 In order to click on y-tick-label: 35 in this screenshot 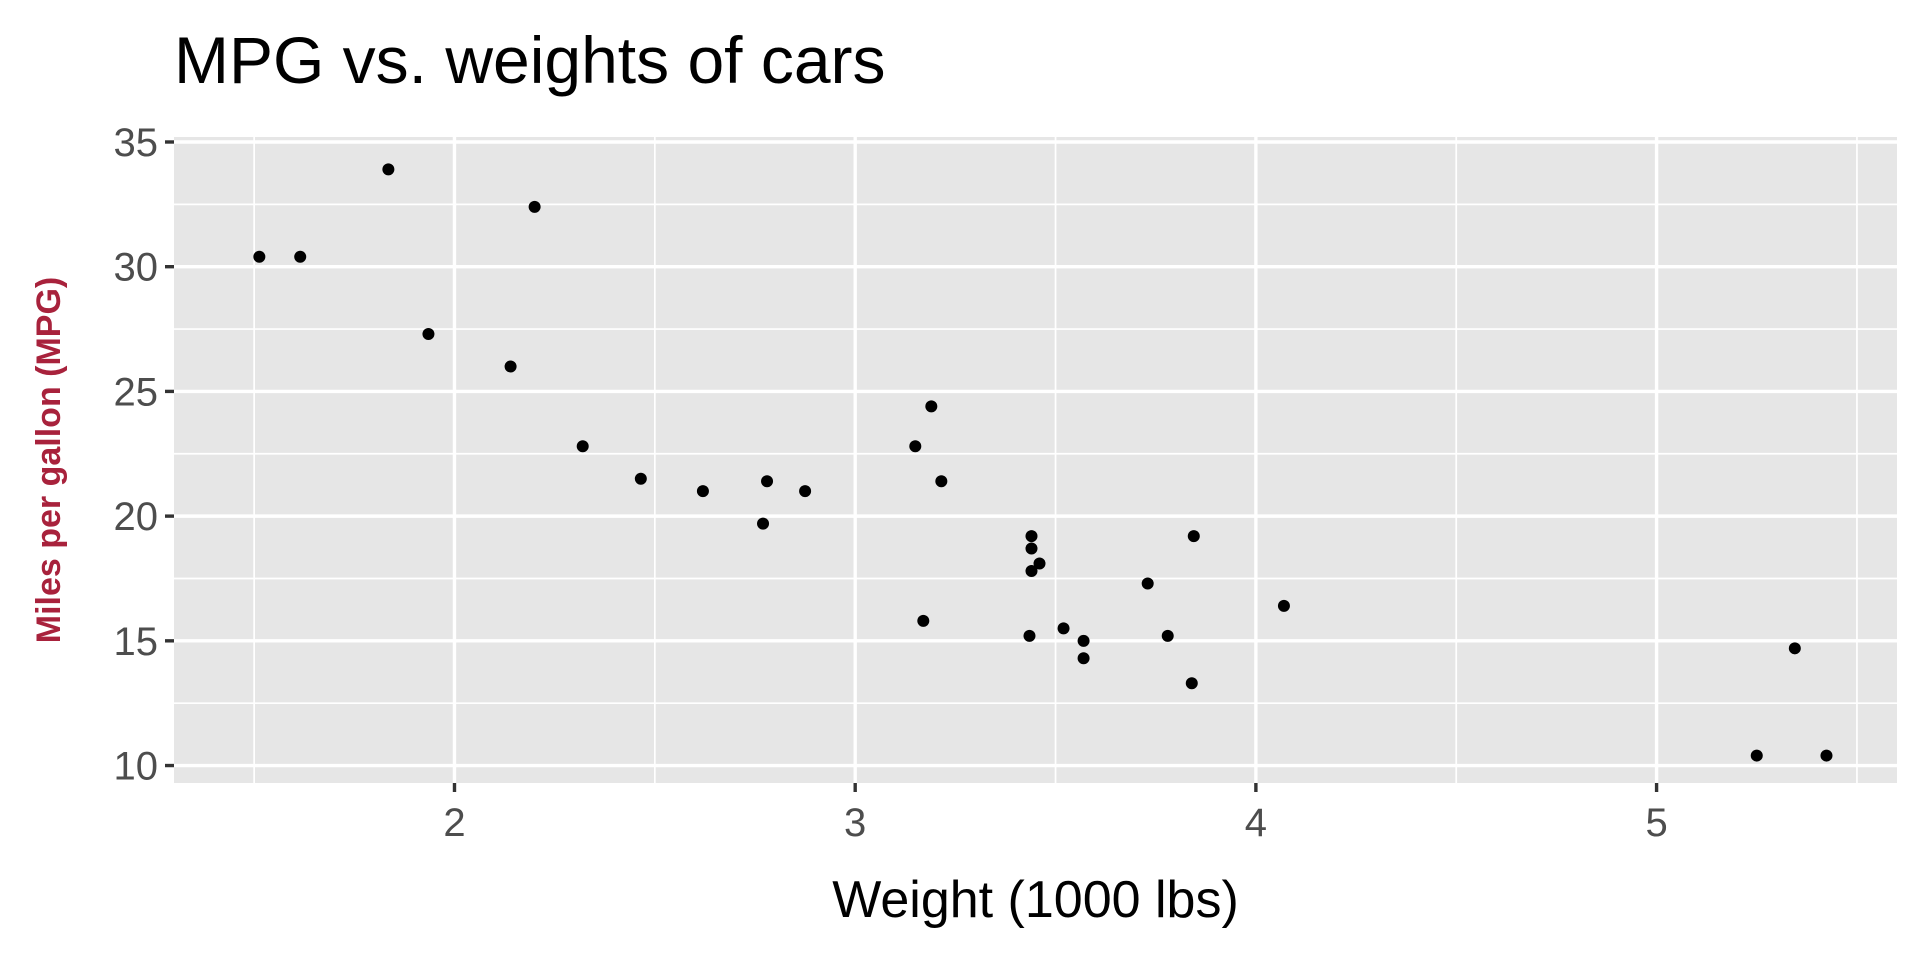, I will do `click(136, 143)`.